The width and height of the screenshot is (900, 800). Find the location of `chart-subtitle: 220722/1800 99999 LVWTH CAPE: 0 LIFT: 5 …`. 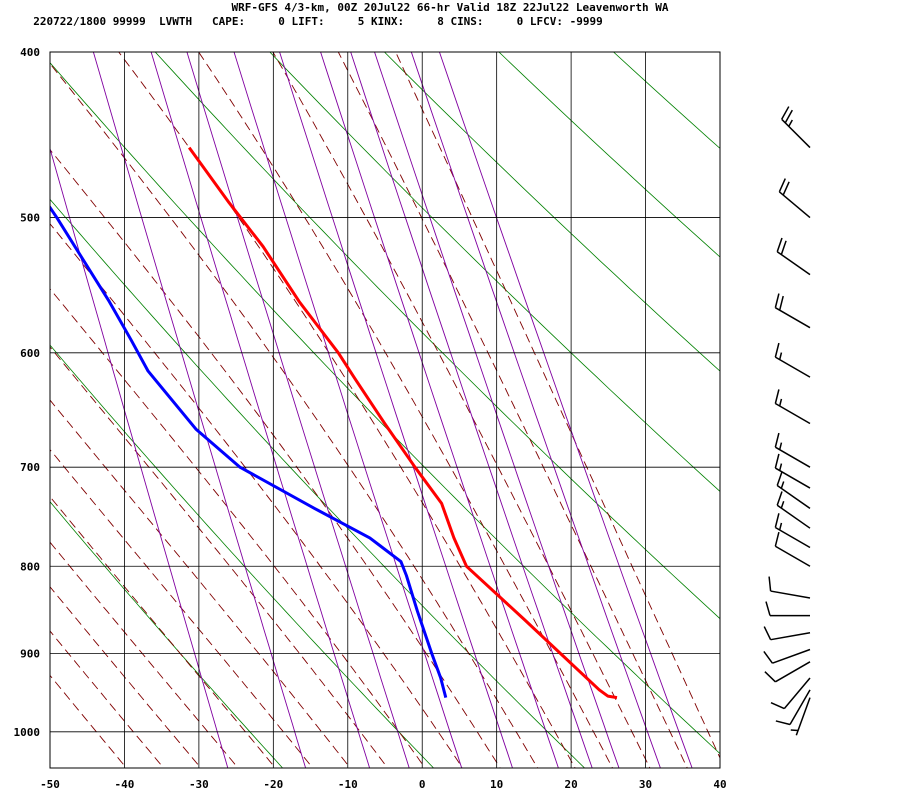

chart-subtitle: 220722/1800 99999 LVWTH CAPE: 0 LIFT: 5 … is located at coordinates (318, 21).